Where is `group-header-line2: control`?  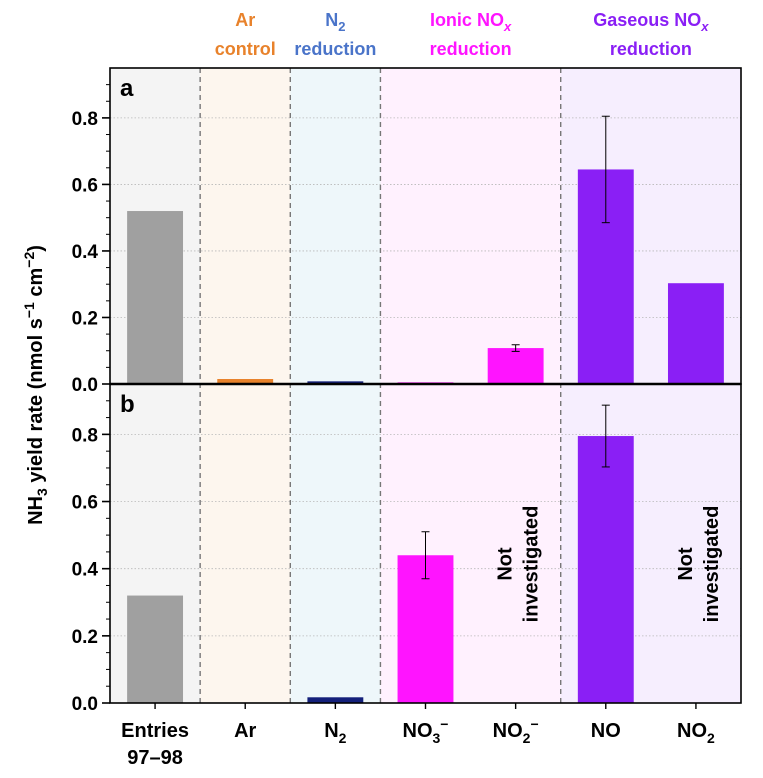 group-header-line2: control is located at coordinates (245, 49).